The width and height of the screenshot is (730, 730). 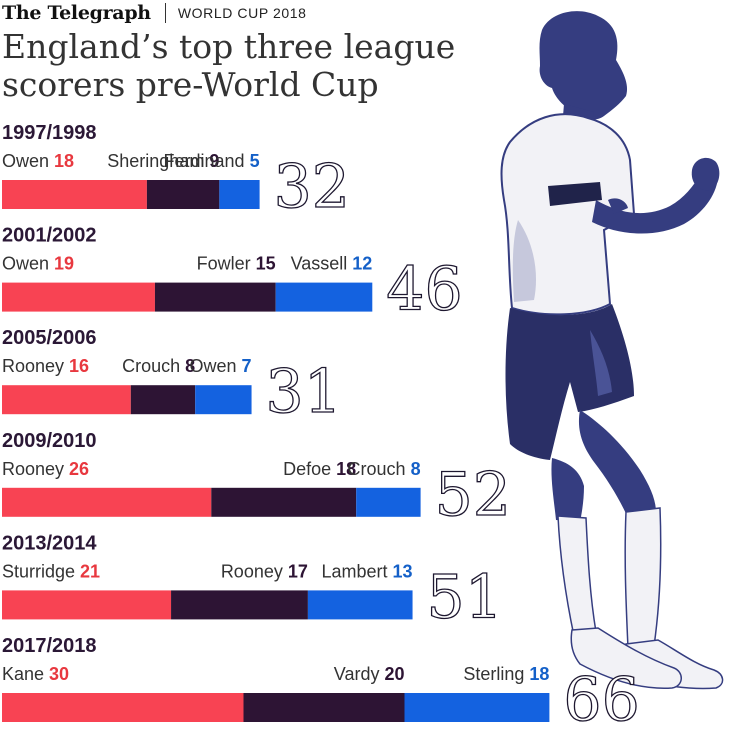 I want to click on player-name: Defoe, so click(x=309, y=469).